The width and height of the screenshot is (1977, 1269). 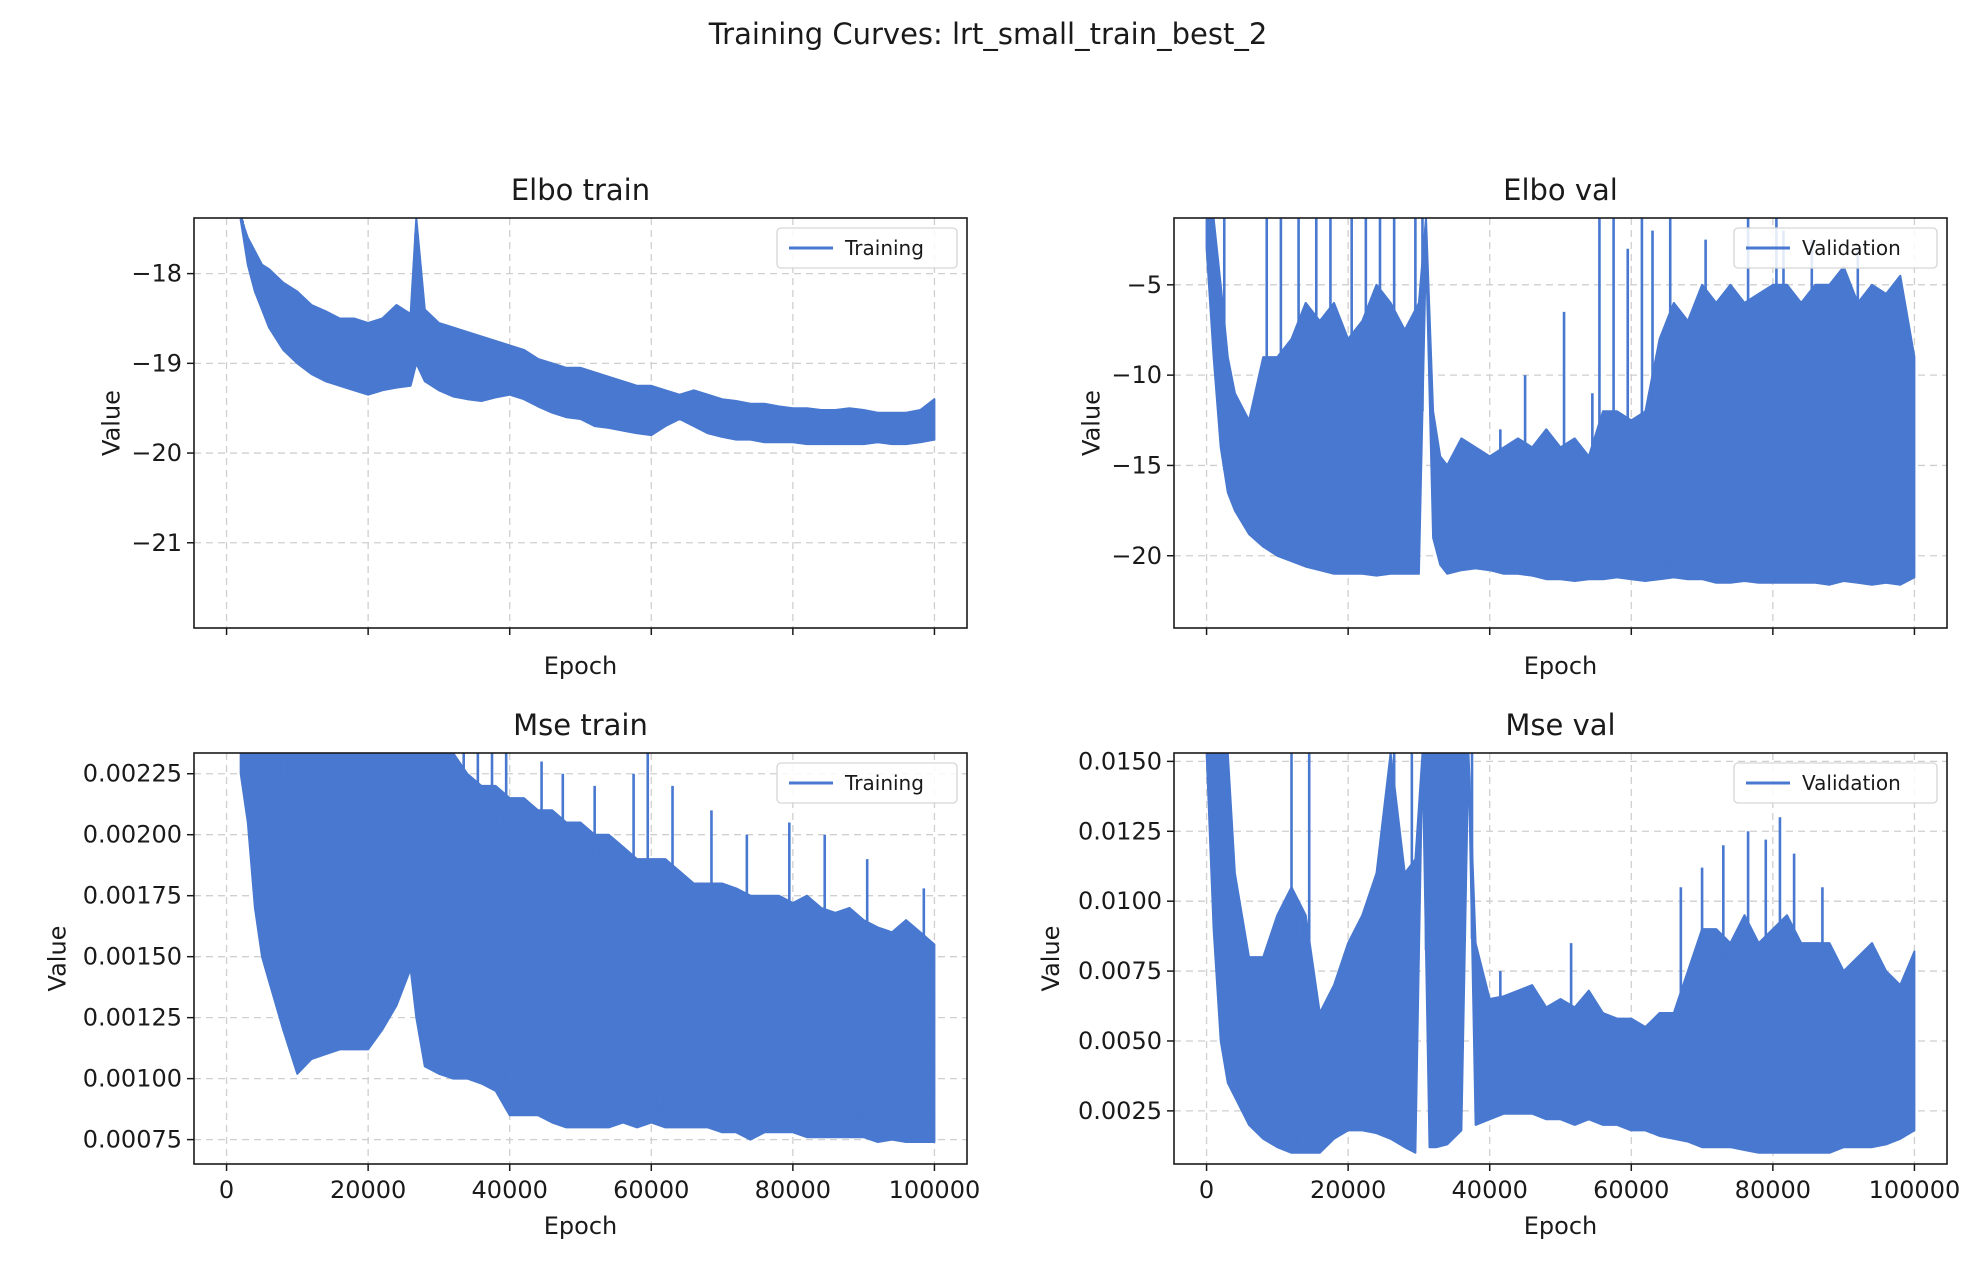 I want to click on y-tick-label: 0.0075, so click(x=1120, y=971).